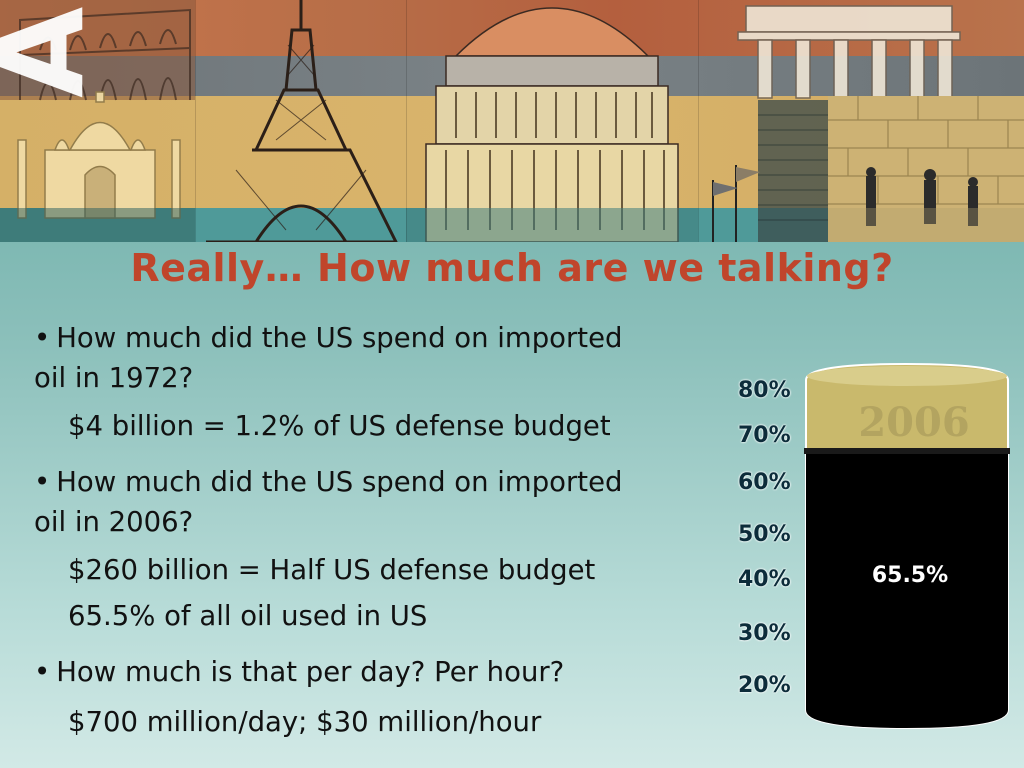 This screenshot has width=1024, height=768. Describe the element at coordinates (55, 49) in the screenshot. I see `aic-logo-text: AIC` at that location.